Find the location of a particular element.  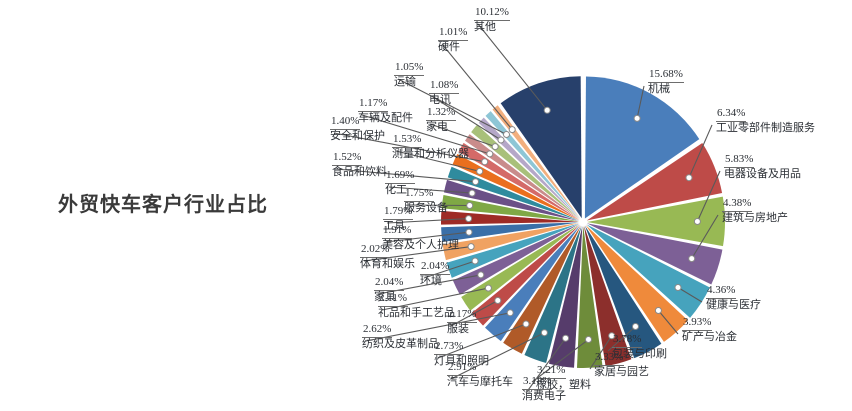

pie-label: 2.73% 灯具和照明 is located at coordinates (461, 353).